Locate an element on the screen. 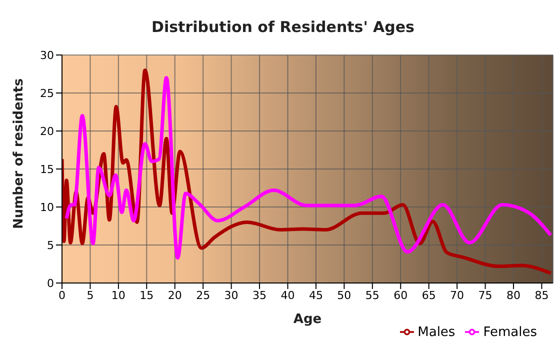 This screenshot has width=560, height=353. y-axis-title: Number of residents is located at coordinates (19, 153).